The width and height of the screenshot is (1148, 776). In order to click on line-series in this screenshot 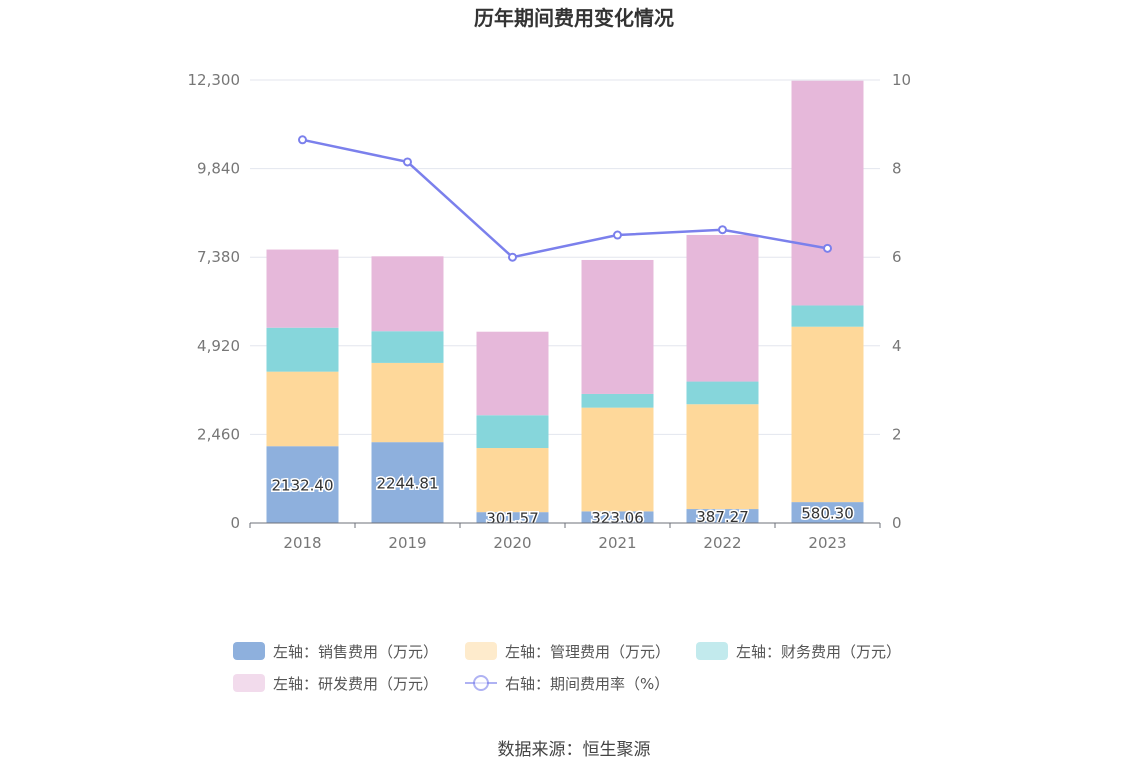, I will do `click(565, 198)`.